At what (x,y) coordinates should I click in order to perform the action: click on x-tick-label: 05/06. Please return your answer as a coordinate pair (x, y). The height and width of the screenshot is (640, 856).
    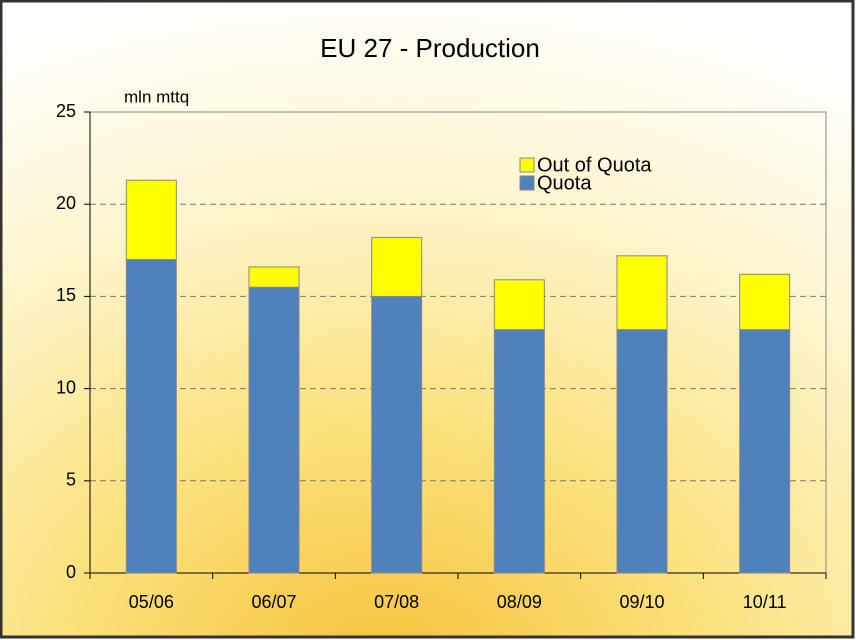
    Looking at the image, I should click on (151, 602).